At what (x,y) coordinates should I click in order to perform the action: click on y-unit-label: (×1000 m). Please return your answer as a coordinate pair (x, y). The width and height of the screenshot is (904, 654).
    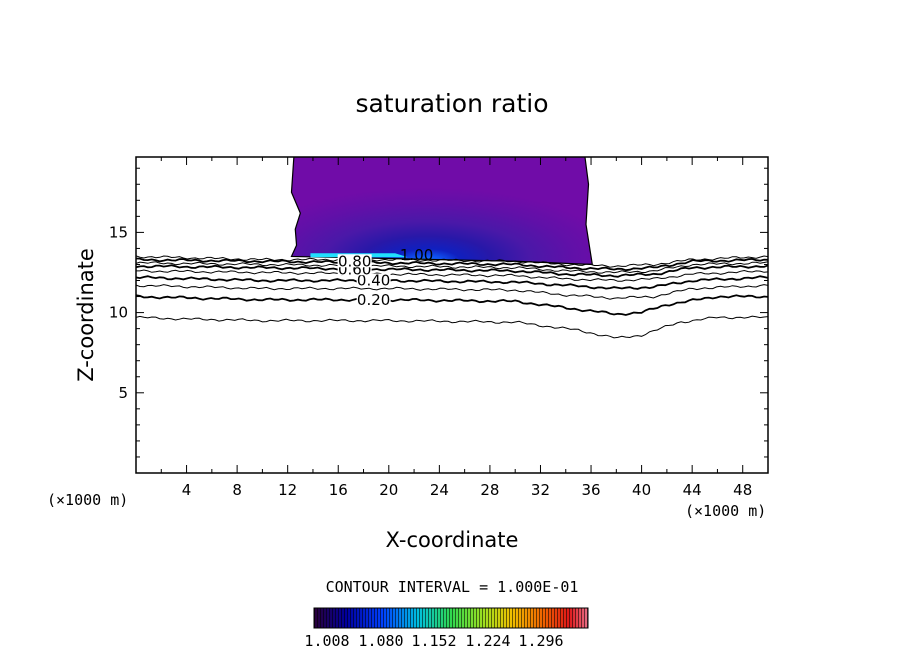
    Looking at the image, I should click on (87, 500).